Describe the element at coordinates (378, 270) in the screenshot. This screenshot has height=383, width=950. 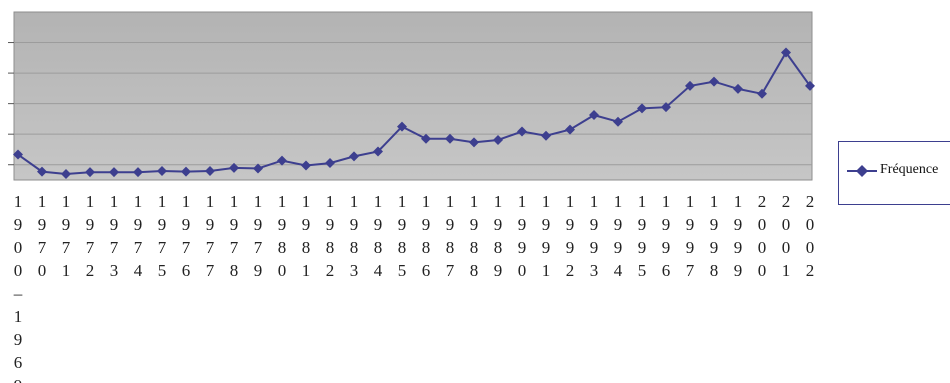
I see `x-tick-label-char: 4` at that location.